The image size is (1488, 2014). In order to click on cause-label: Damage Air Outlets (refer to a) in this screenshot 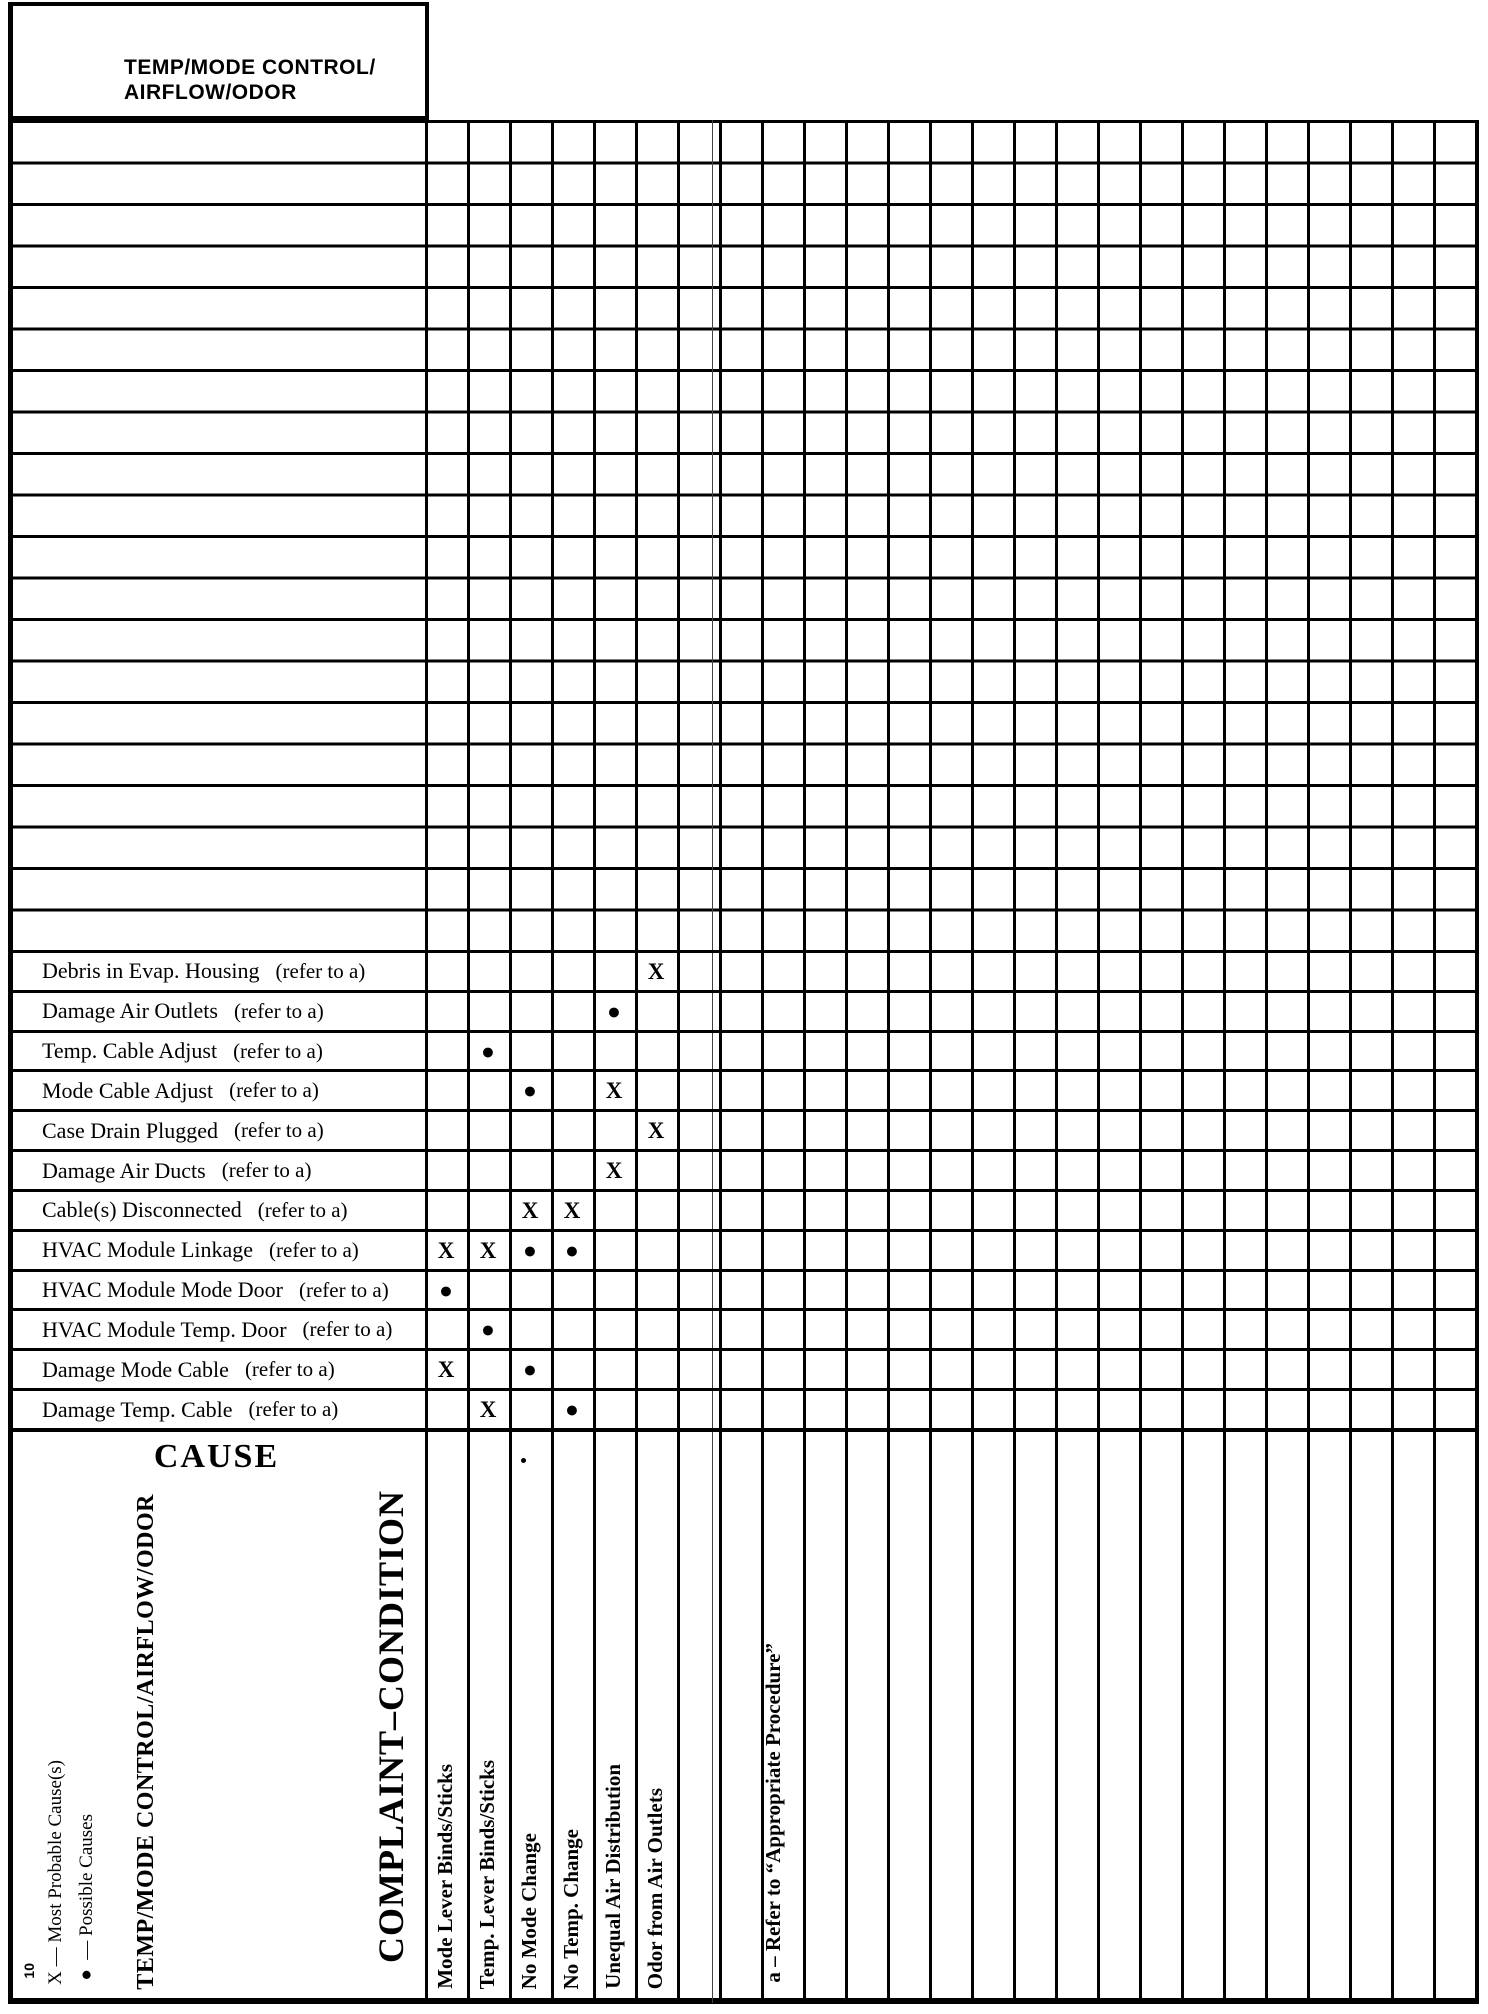, I will do `click(216, 1011)`.